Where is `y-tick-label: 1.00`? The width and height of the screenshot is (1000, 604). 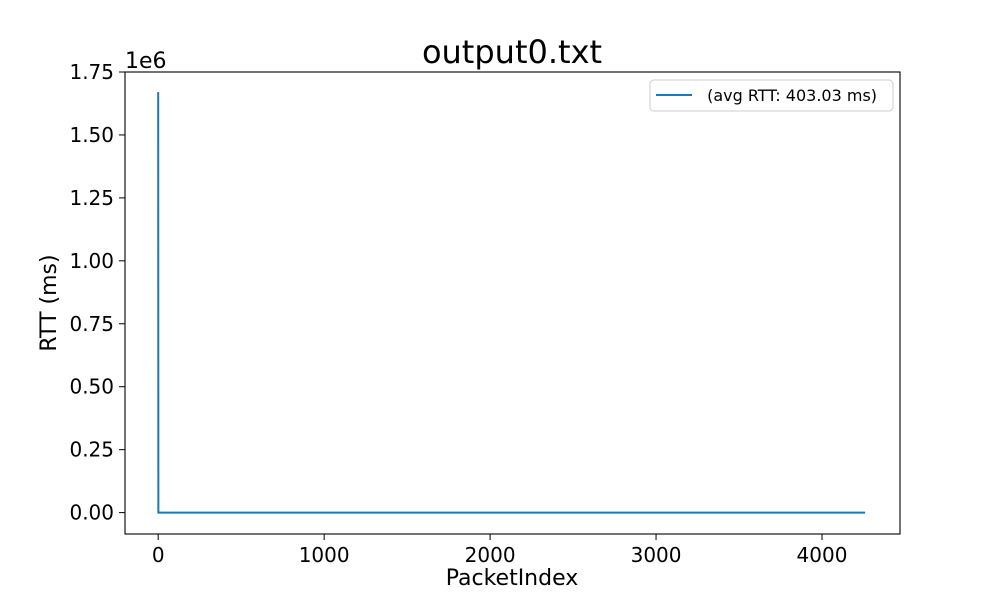 y-tick-label: 1.00 is located at coordinates (91, 261).